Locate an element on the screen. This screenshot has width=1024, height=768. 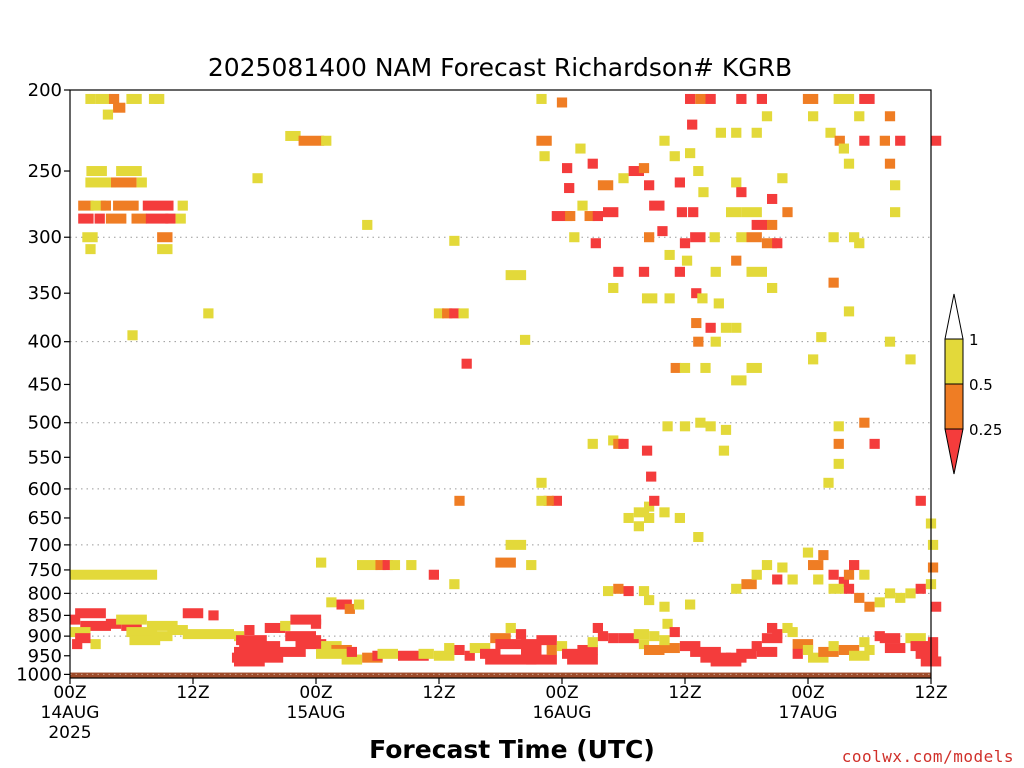
x-tick-label-1: 12Z is located at coordinates (192, 693).